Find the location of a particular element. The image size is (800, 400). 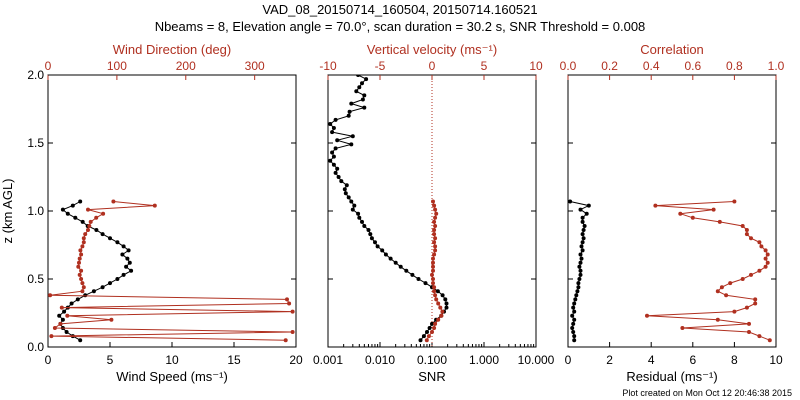

top-tick-label: 0 is located at coordinates (432, 66).